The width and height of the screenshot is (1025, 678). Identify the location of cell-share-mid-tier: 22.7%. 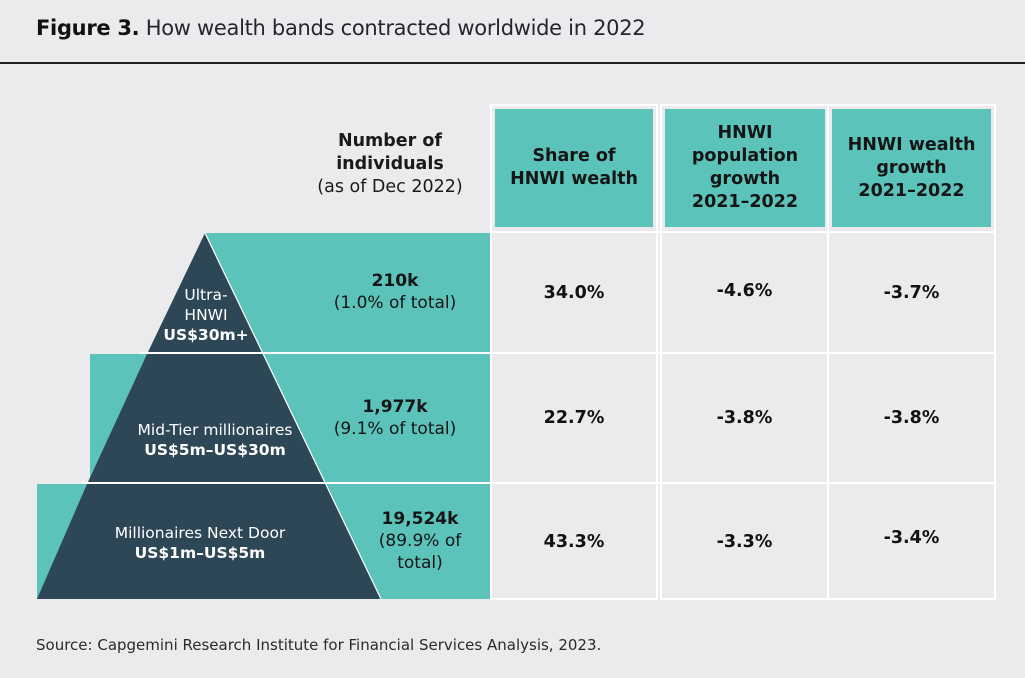
(574, 418).